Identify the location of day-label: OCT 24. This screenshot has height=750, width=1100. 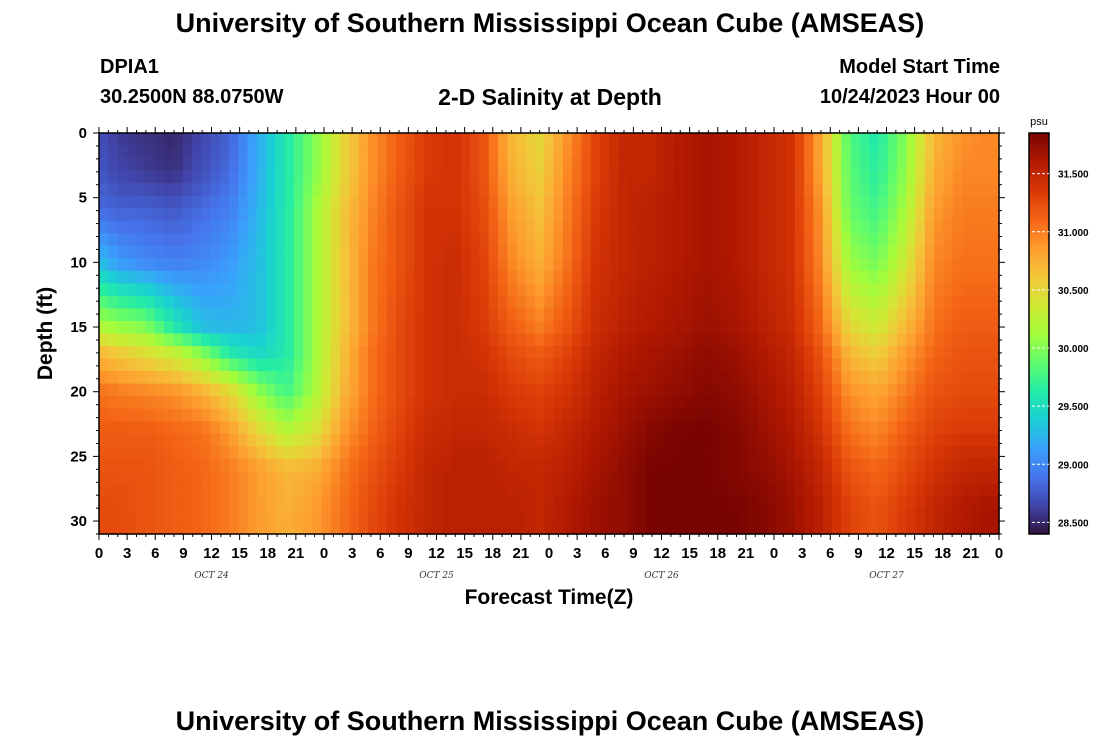
(211, 576).